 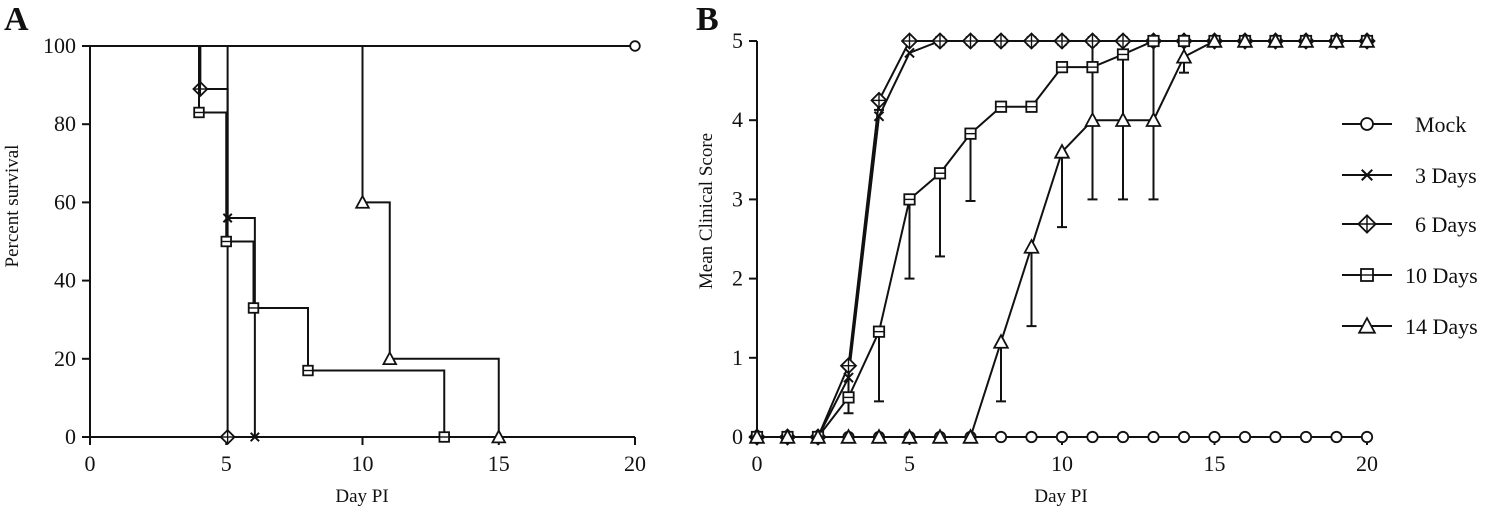 I want to click on panel-a-series-6-days-line, so click(x=159, y=241).